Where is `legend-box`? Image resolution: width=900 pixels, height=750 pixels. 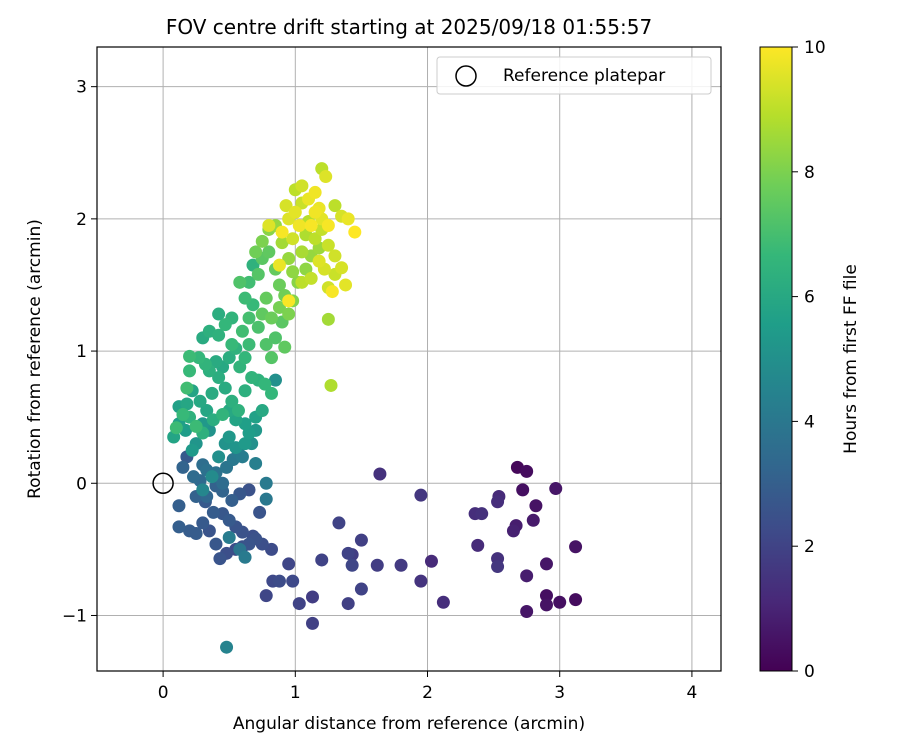
legend-box is located at coordinates (574, 75).